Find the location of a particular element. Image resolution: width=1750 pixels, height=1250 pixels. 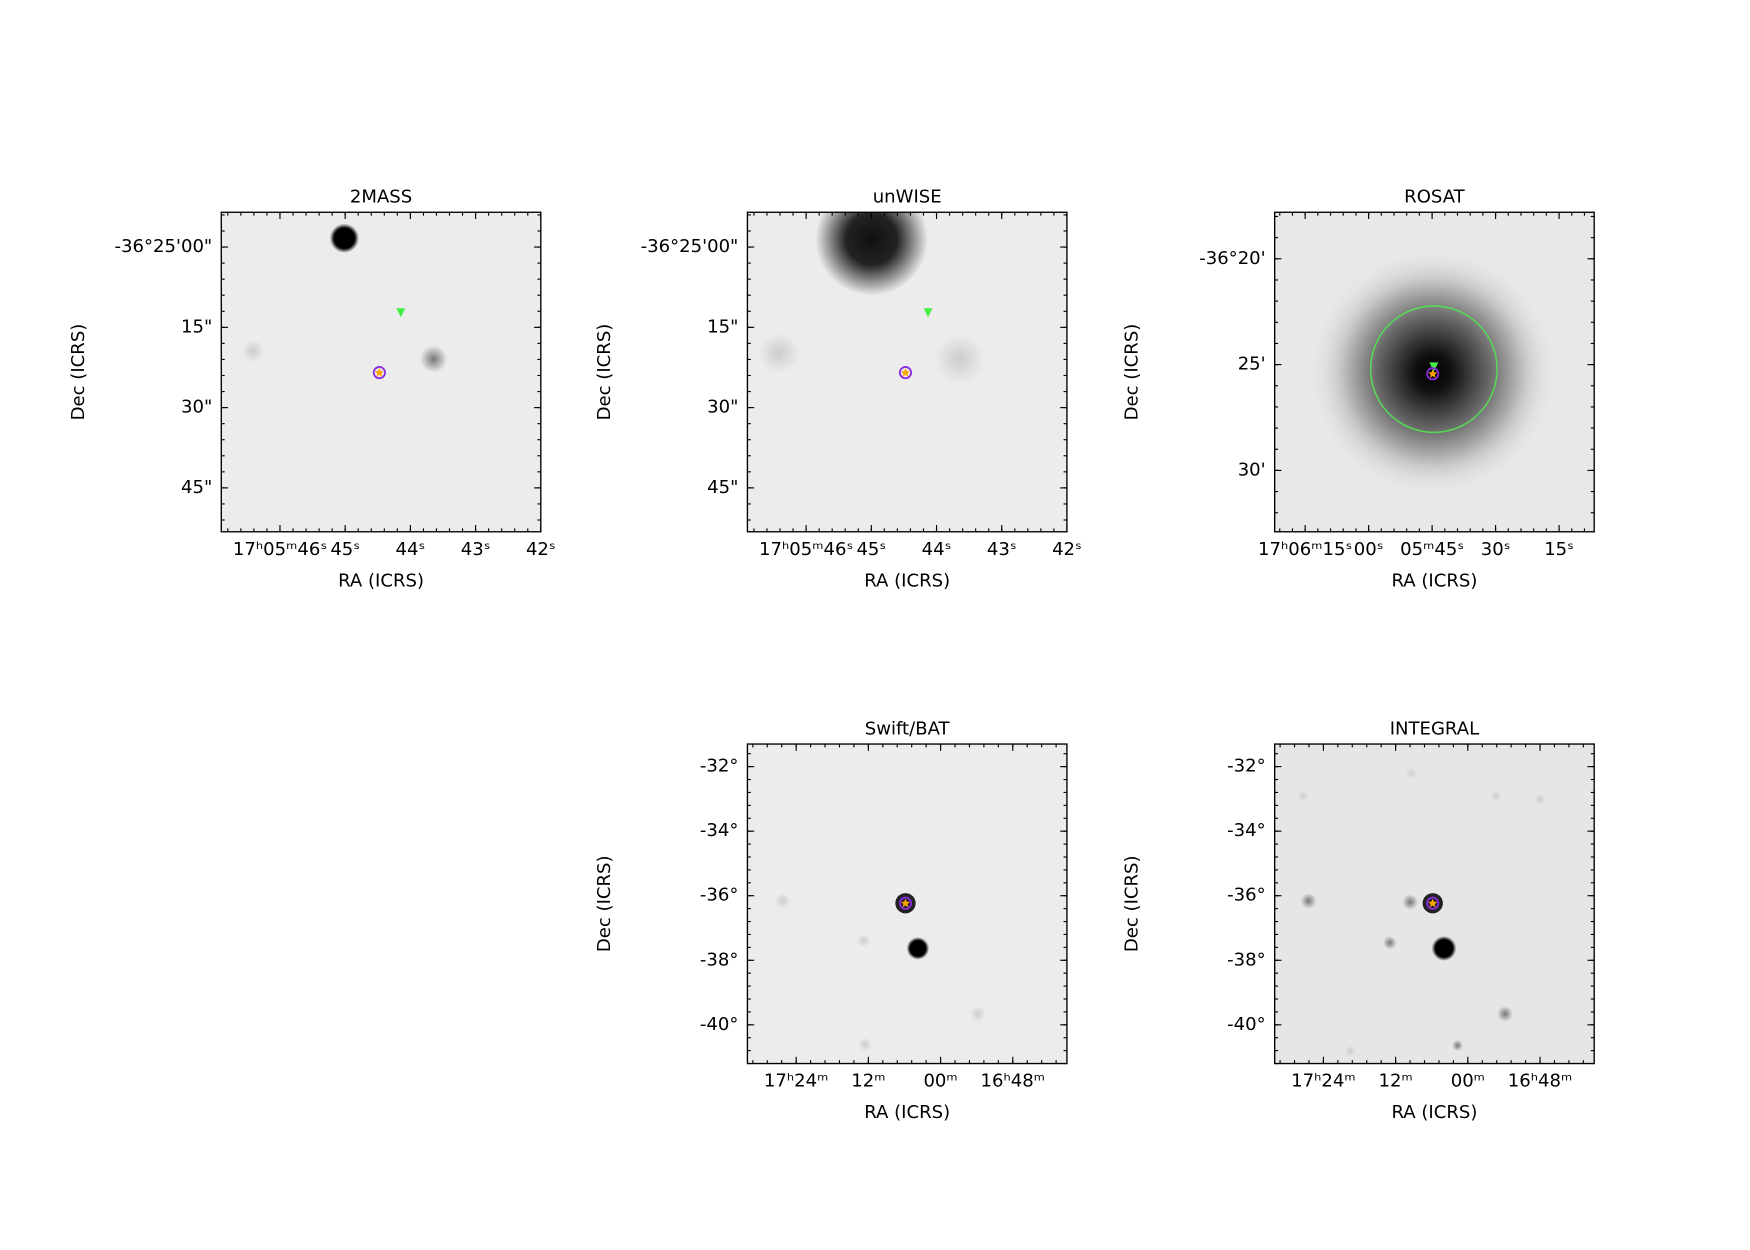

image-2mass is located at coordinates (381, 372).